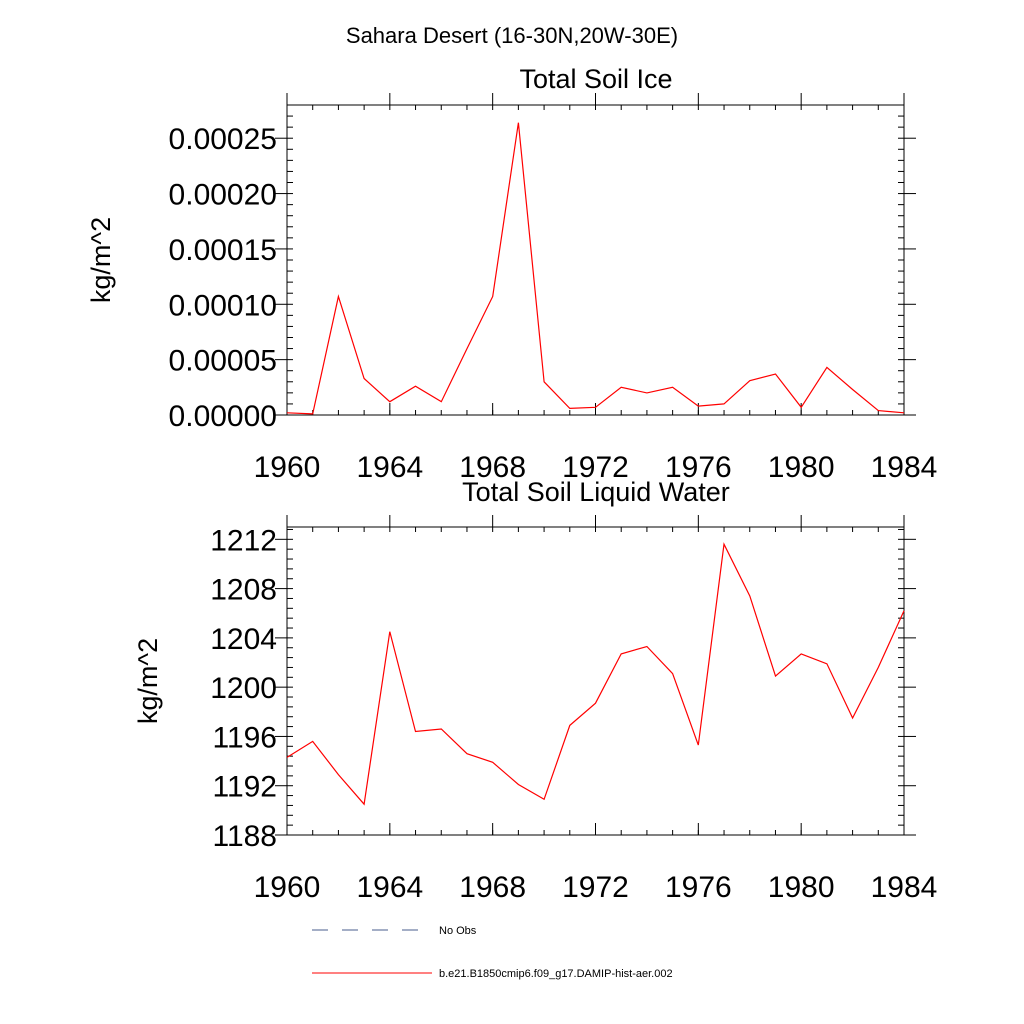 The height and width of the screenshot is (1024, 1024). Describe the element at coordinates (243, 639) in the screenshot. I see `soil-liquid-water-y-tick-label: 1204` at that location.